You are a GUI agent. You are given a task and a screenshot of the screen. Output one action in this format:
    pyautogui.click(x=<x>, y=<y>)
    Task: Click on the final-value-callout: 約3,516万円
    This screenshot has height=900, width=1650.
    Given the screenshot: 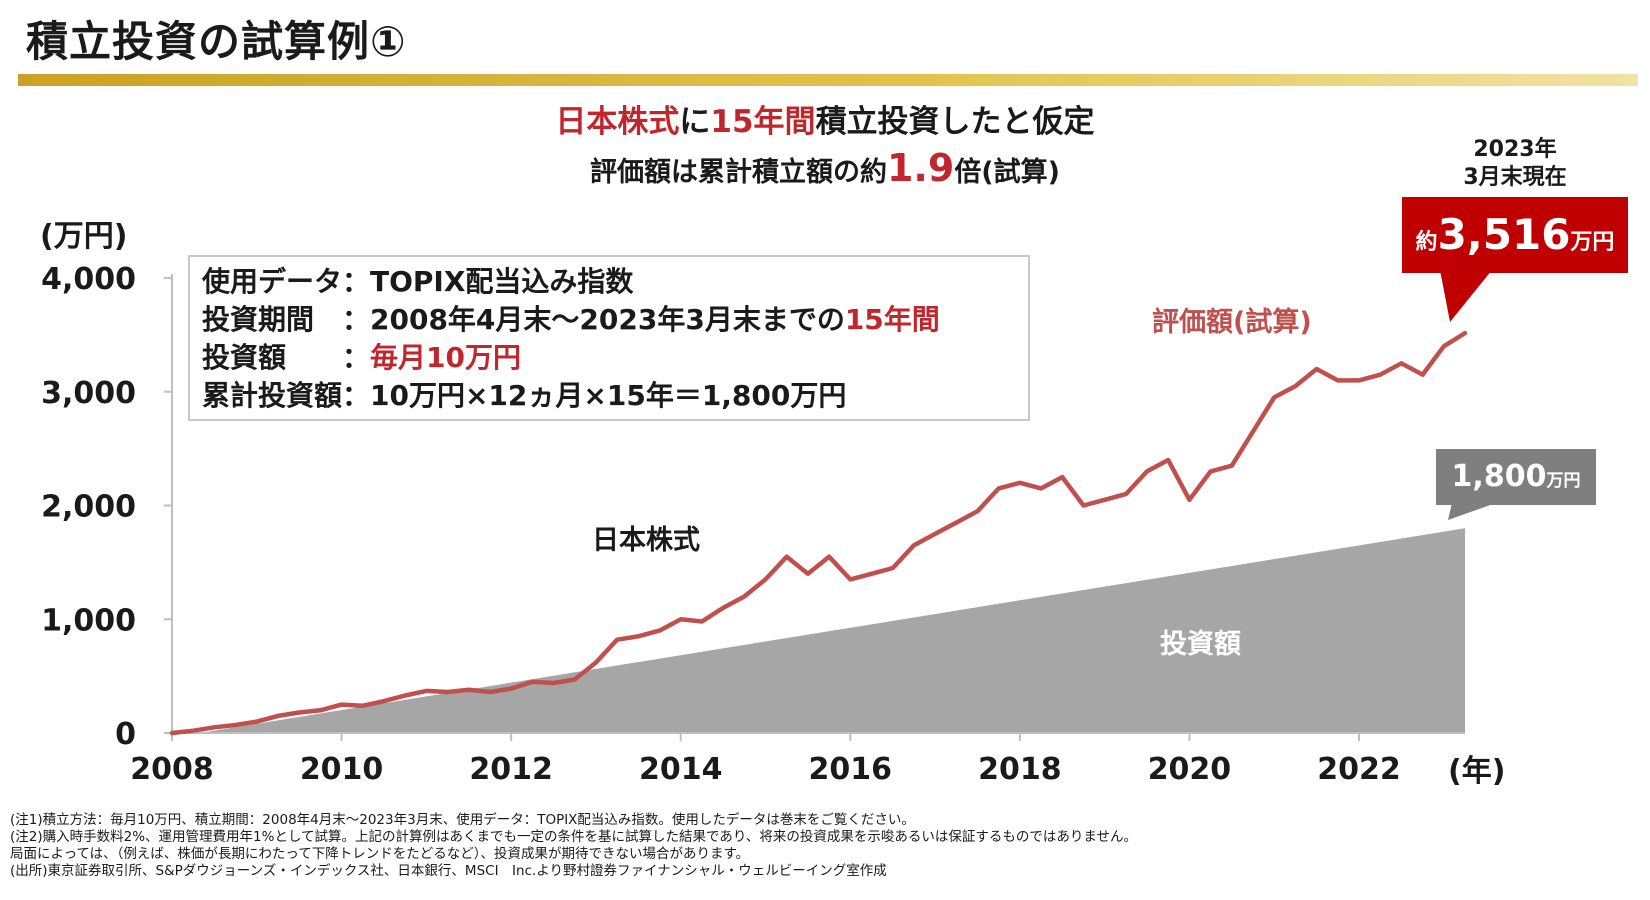 What is the action you would take?
    pyautogui.click(x=1515, y=235)
    